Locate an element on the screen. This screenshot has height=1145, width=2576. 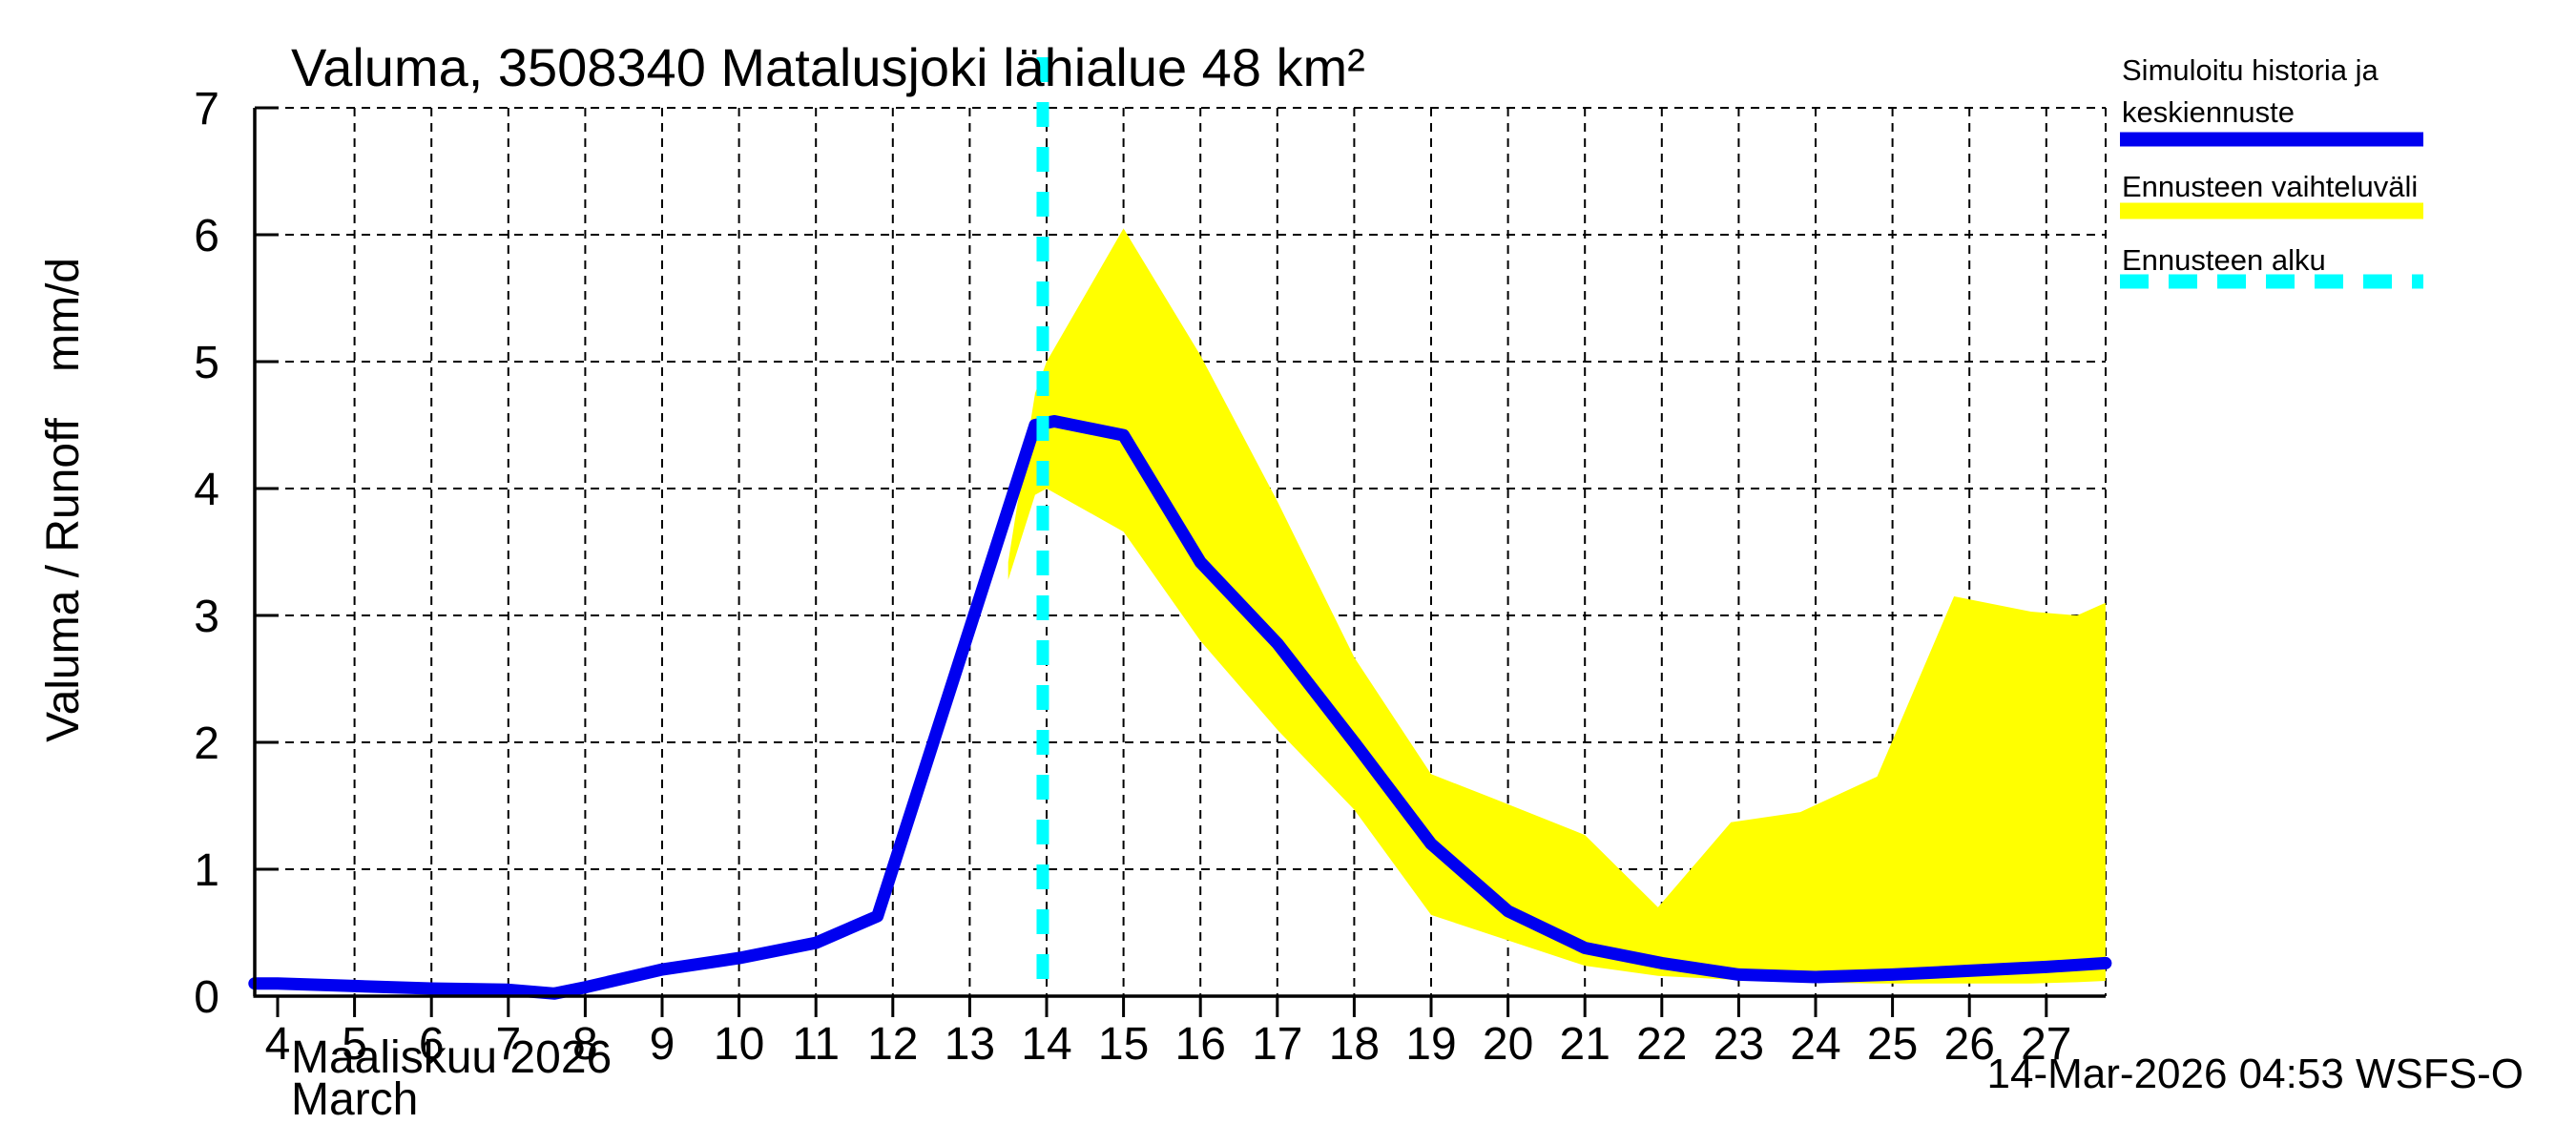
x-tick-label: 11 is located at coordinates (816, 1044).